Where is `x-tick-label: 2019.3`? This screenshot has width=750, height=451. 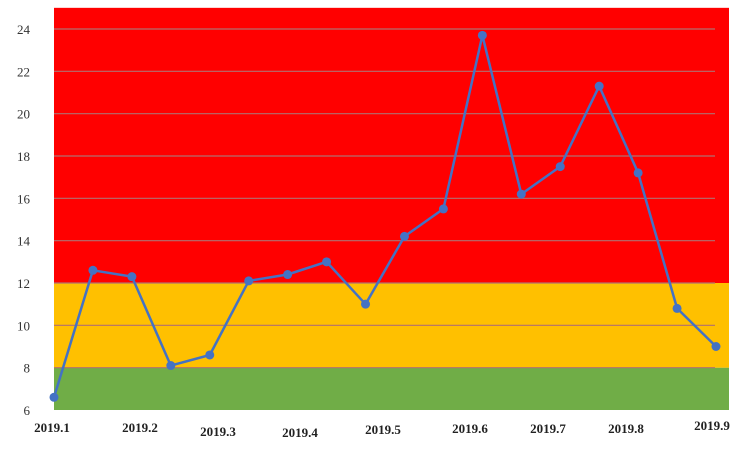
x-tick-label: 2019.3 is located at coordinates (218, 431).